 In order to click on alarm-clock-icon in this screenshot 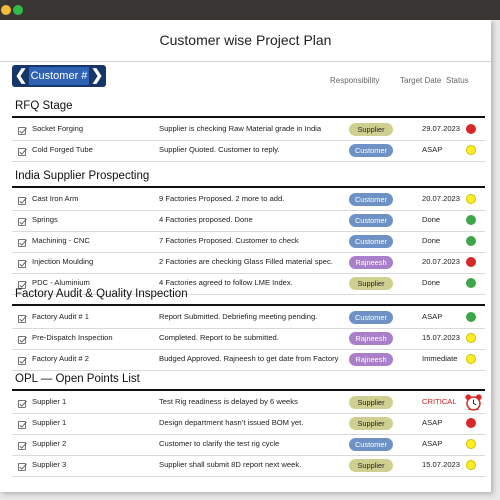, I will do `click(473, 402)`.